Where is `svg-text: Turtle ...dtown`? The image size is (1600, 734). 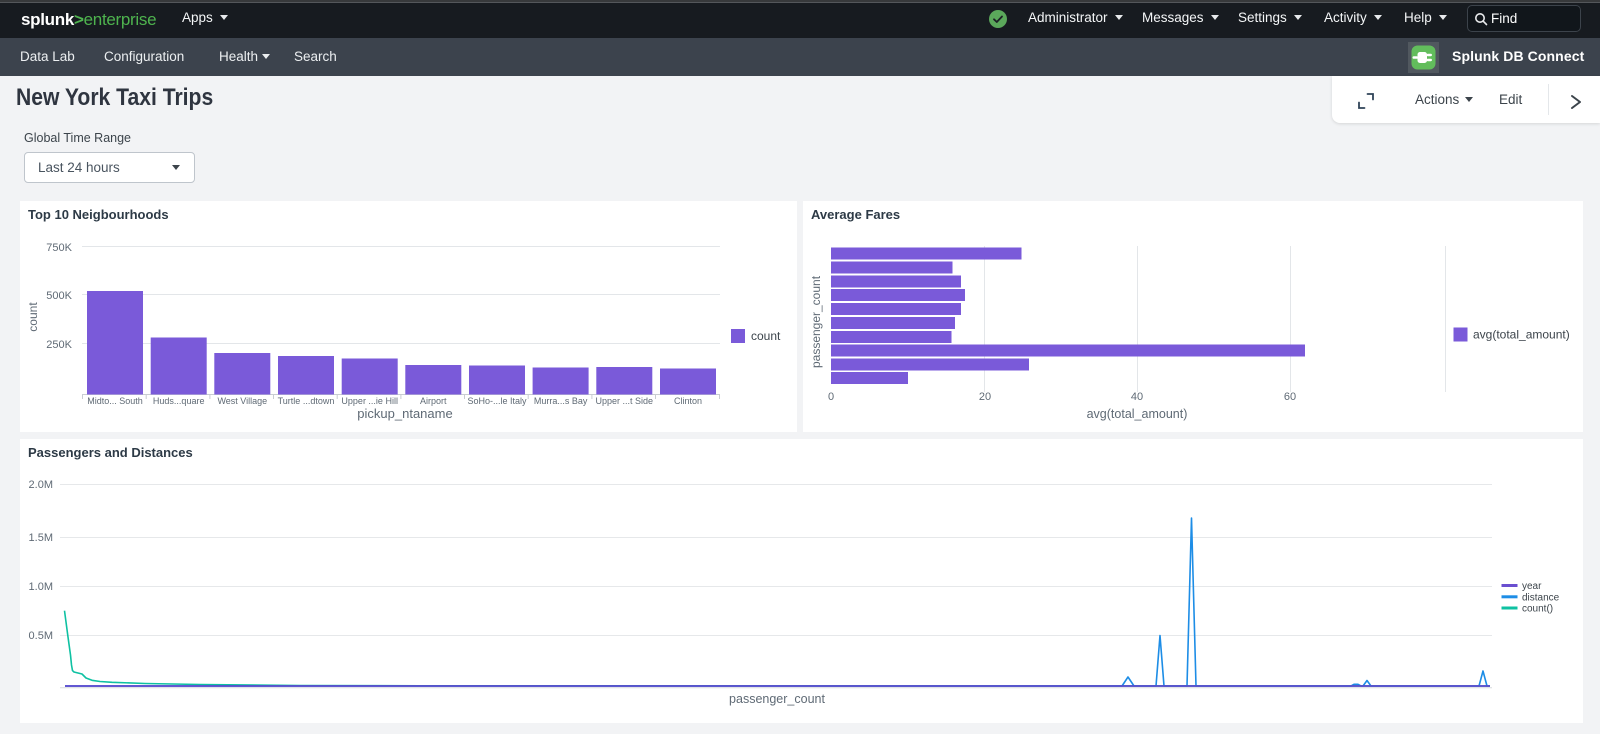 svg-text: Turtle ...dtown is located at coordinates (306, 401).